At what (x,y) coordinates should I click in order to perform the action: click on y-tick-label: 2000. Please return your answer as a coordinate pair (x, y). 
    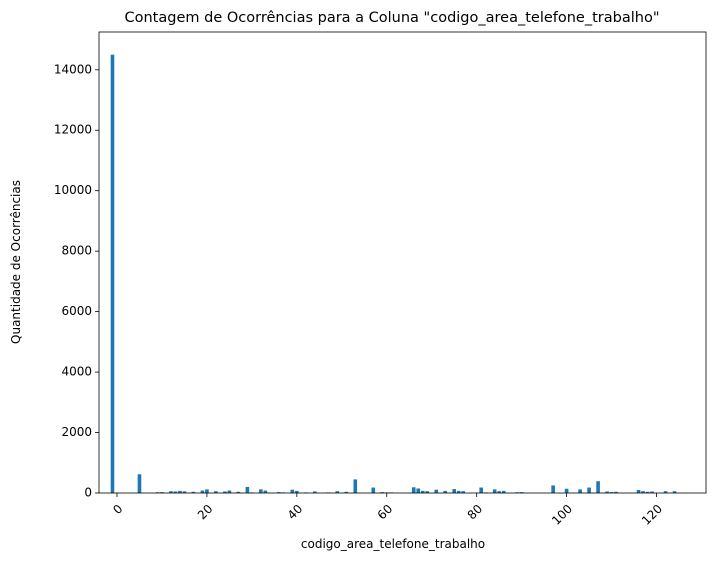
    Looking at the image, I should click on (76, 432).